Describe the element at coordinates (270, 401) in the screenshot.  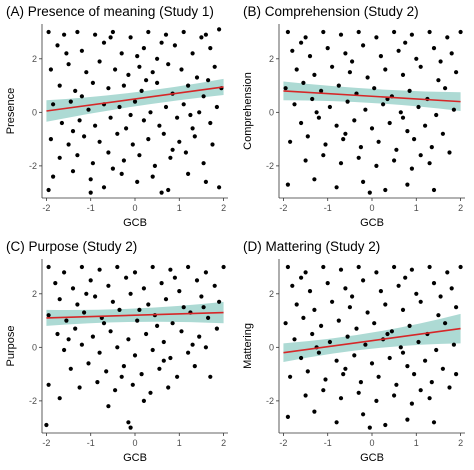
I see `y-tick-label: -2` at that location.